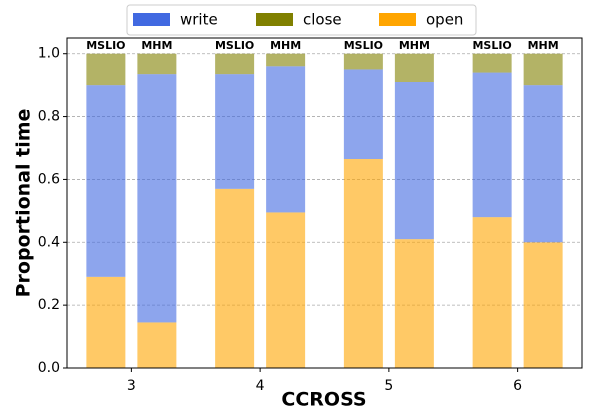  What do you see at coordinates (24, 203) in the screenshot?
I see `y-axis-label: Proportional time` at bounding box center [24, 203].